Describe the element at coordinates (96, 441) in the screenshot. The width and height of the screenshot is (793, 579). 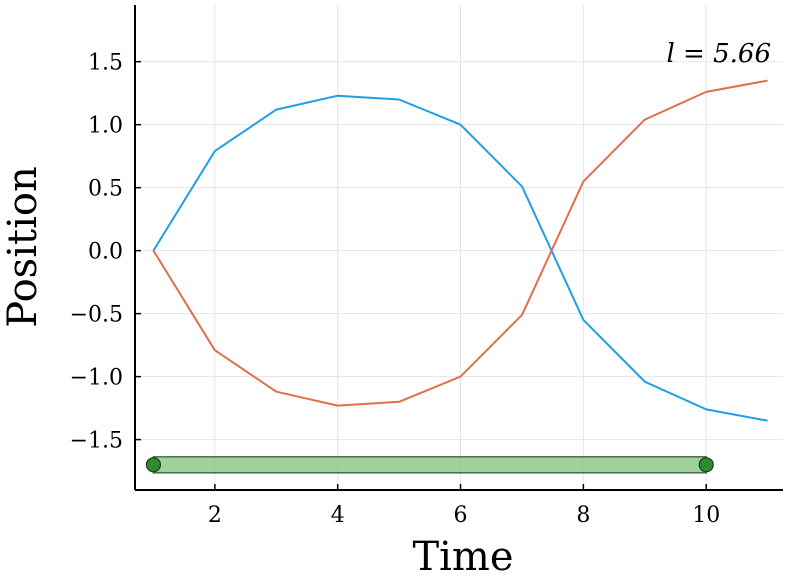
I see `y-tick-label: −1.5` at that location.